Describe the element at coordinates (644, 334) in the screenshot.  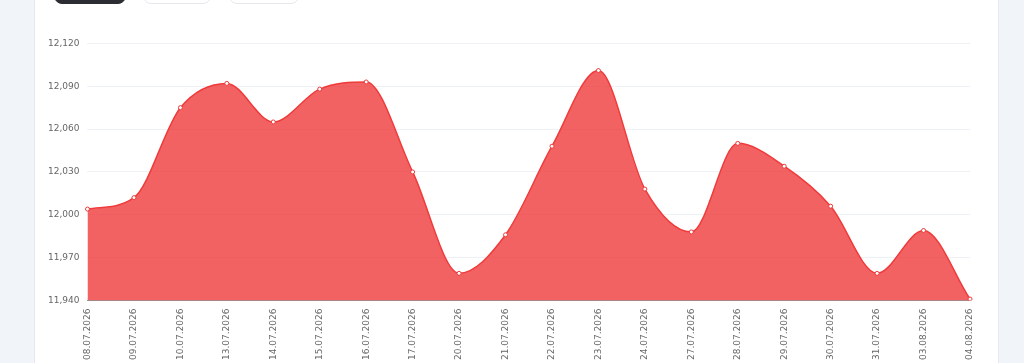
I see `x-tick-label: 24.07.2026` at that location.